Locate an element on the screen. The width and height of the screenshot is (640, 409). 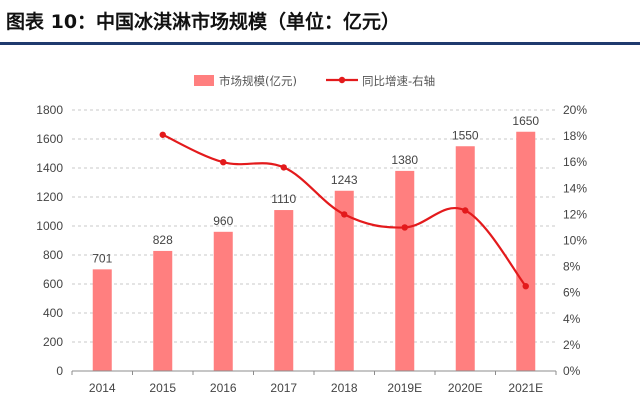
figure-title: 图表 10：中国冰淇淋市场规模（单位：亿元） is located at coordinates (203, 22).